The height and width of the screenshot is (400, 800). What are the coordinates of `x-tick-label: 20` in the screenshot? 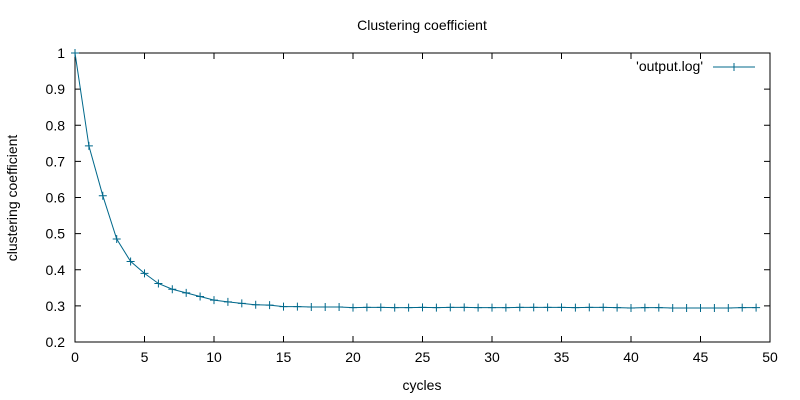 It's located at (353, 357).